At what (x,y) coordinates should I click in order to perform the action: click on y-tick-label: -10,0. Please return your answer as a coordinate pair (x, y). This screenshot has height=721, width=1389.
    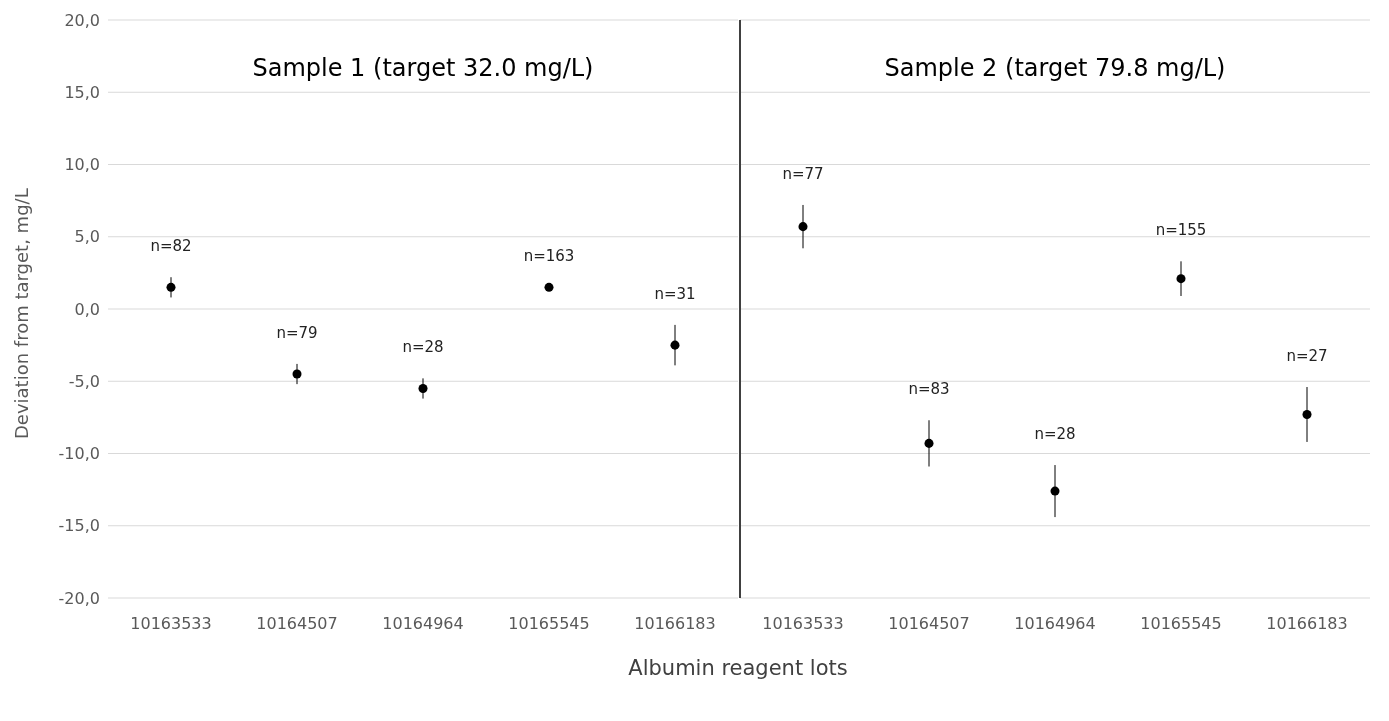
    Looking at the image, I should click on (79, 454).